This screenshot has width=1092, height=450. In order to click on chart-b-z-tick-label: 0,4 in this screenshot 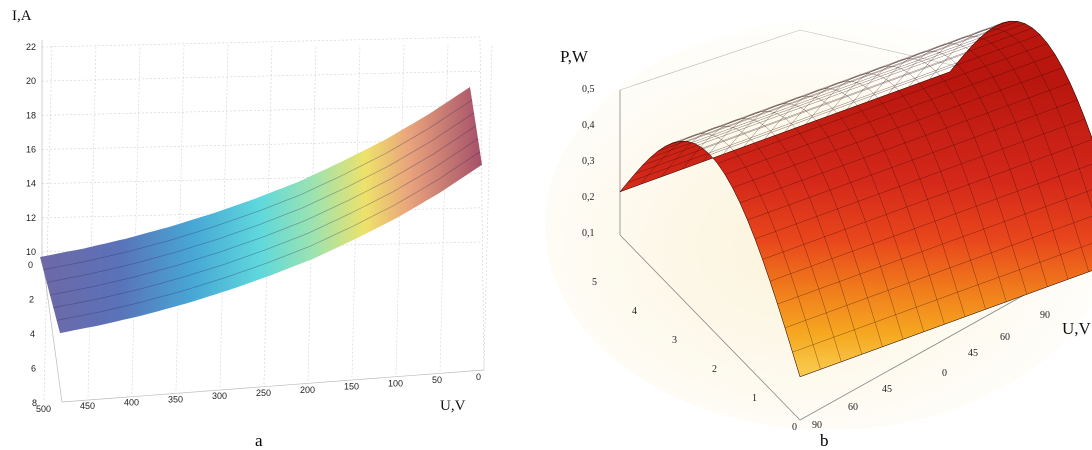, I will do `click(588, 125)`.